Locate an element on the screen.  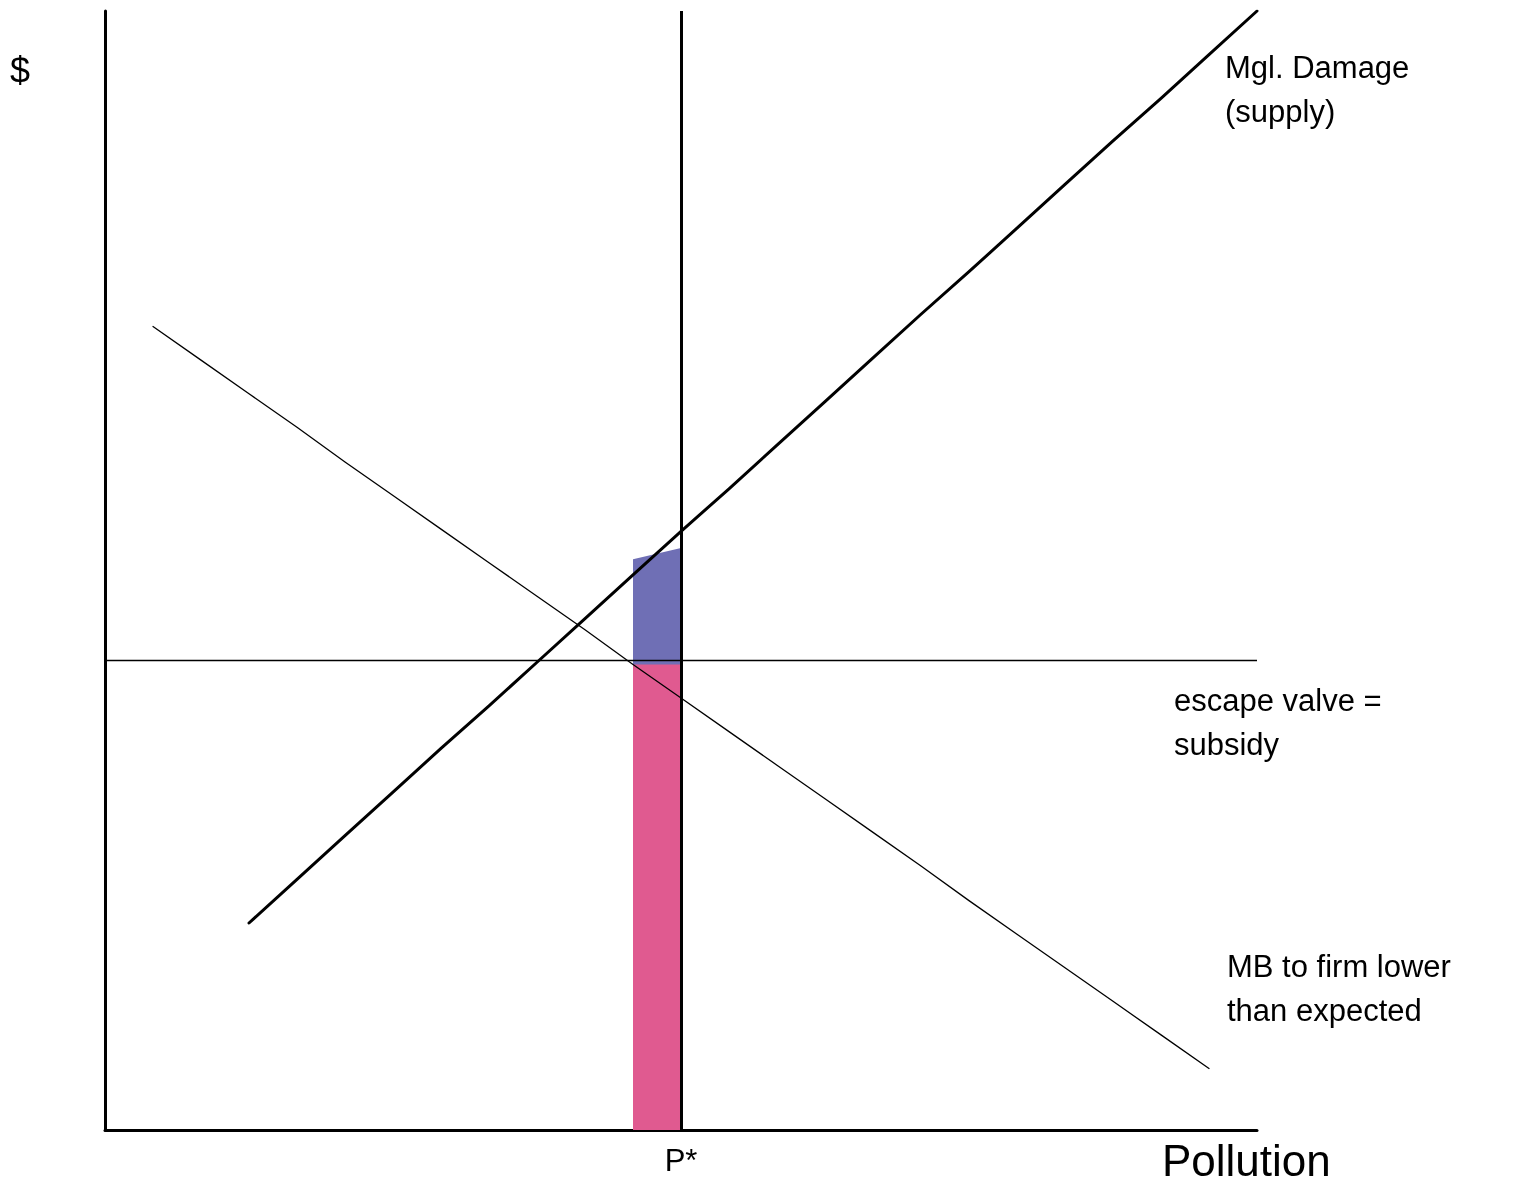
x-axis-title: Pollution is located at coordinates (1246, 1160).